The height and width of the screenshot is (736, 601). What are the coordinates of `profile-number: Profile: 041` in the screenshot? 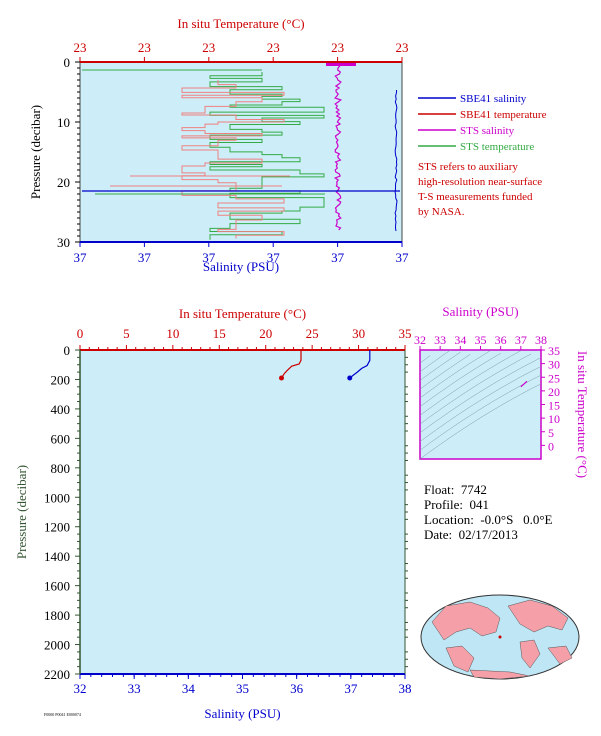 It's located at (456, 504).